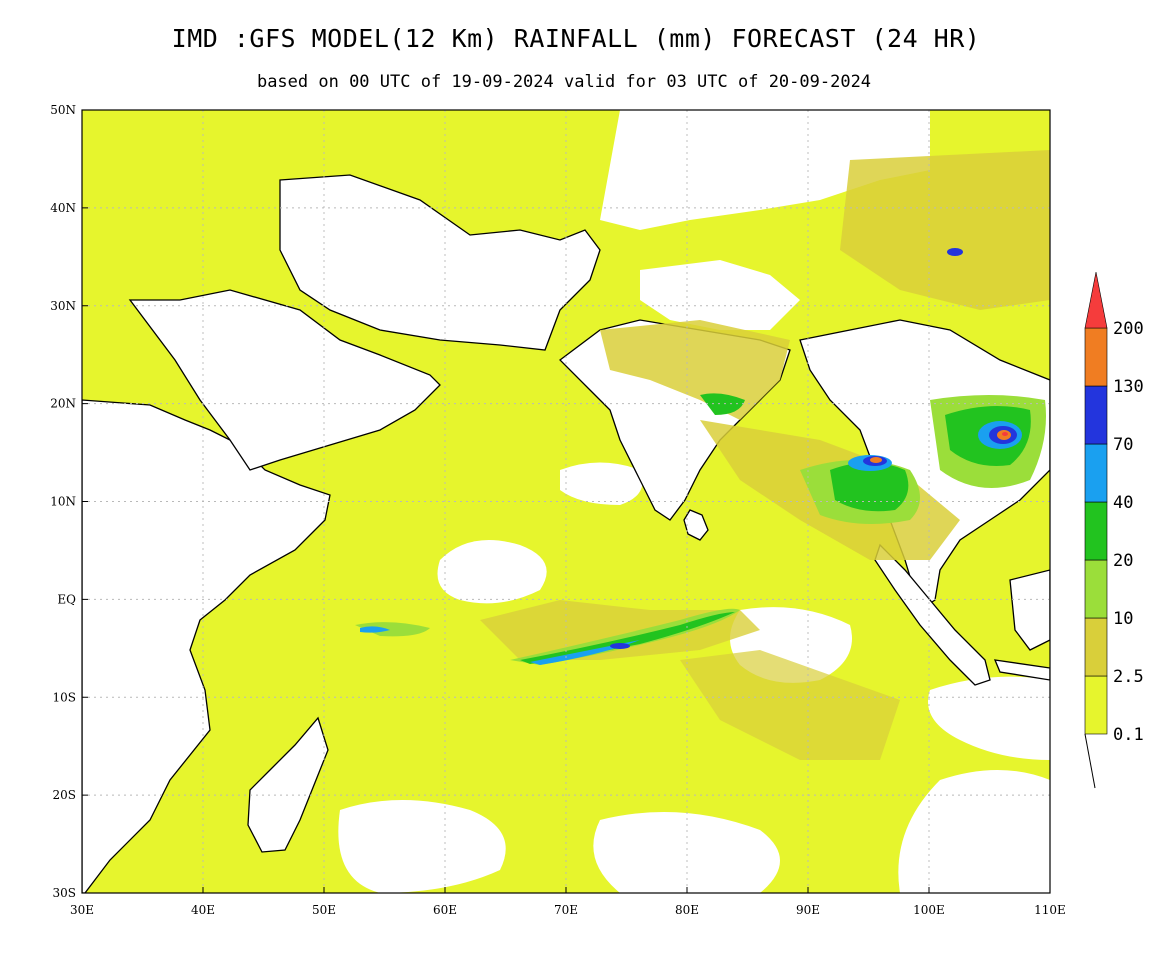 Image resolution: width=1152 pixels, height=958 pixels. Describe the element at coordinates (696, 525) in the screenshot. I see `sri-lanka` at that location.